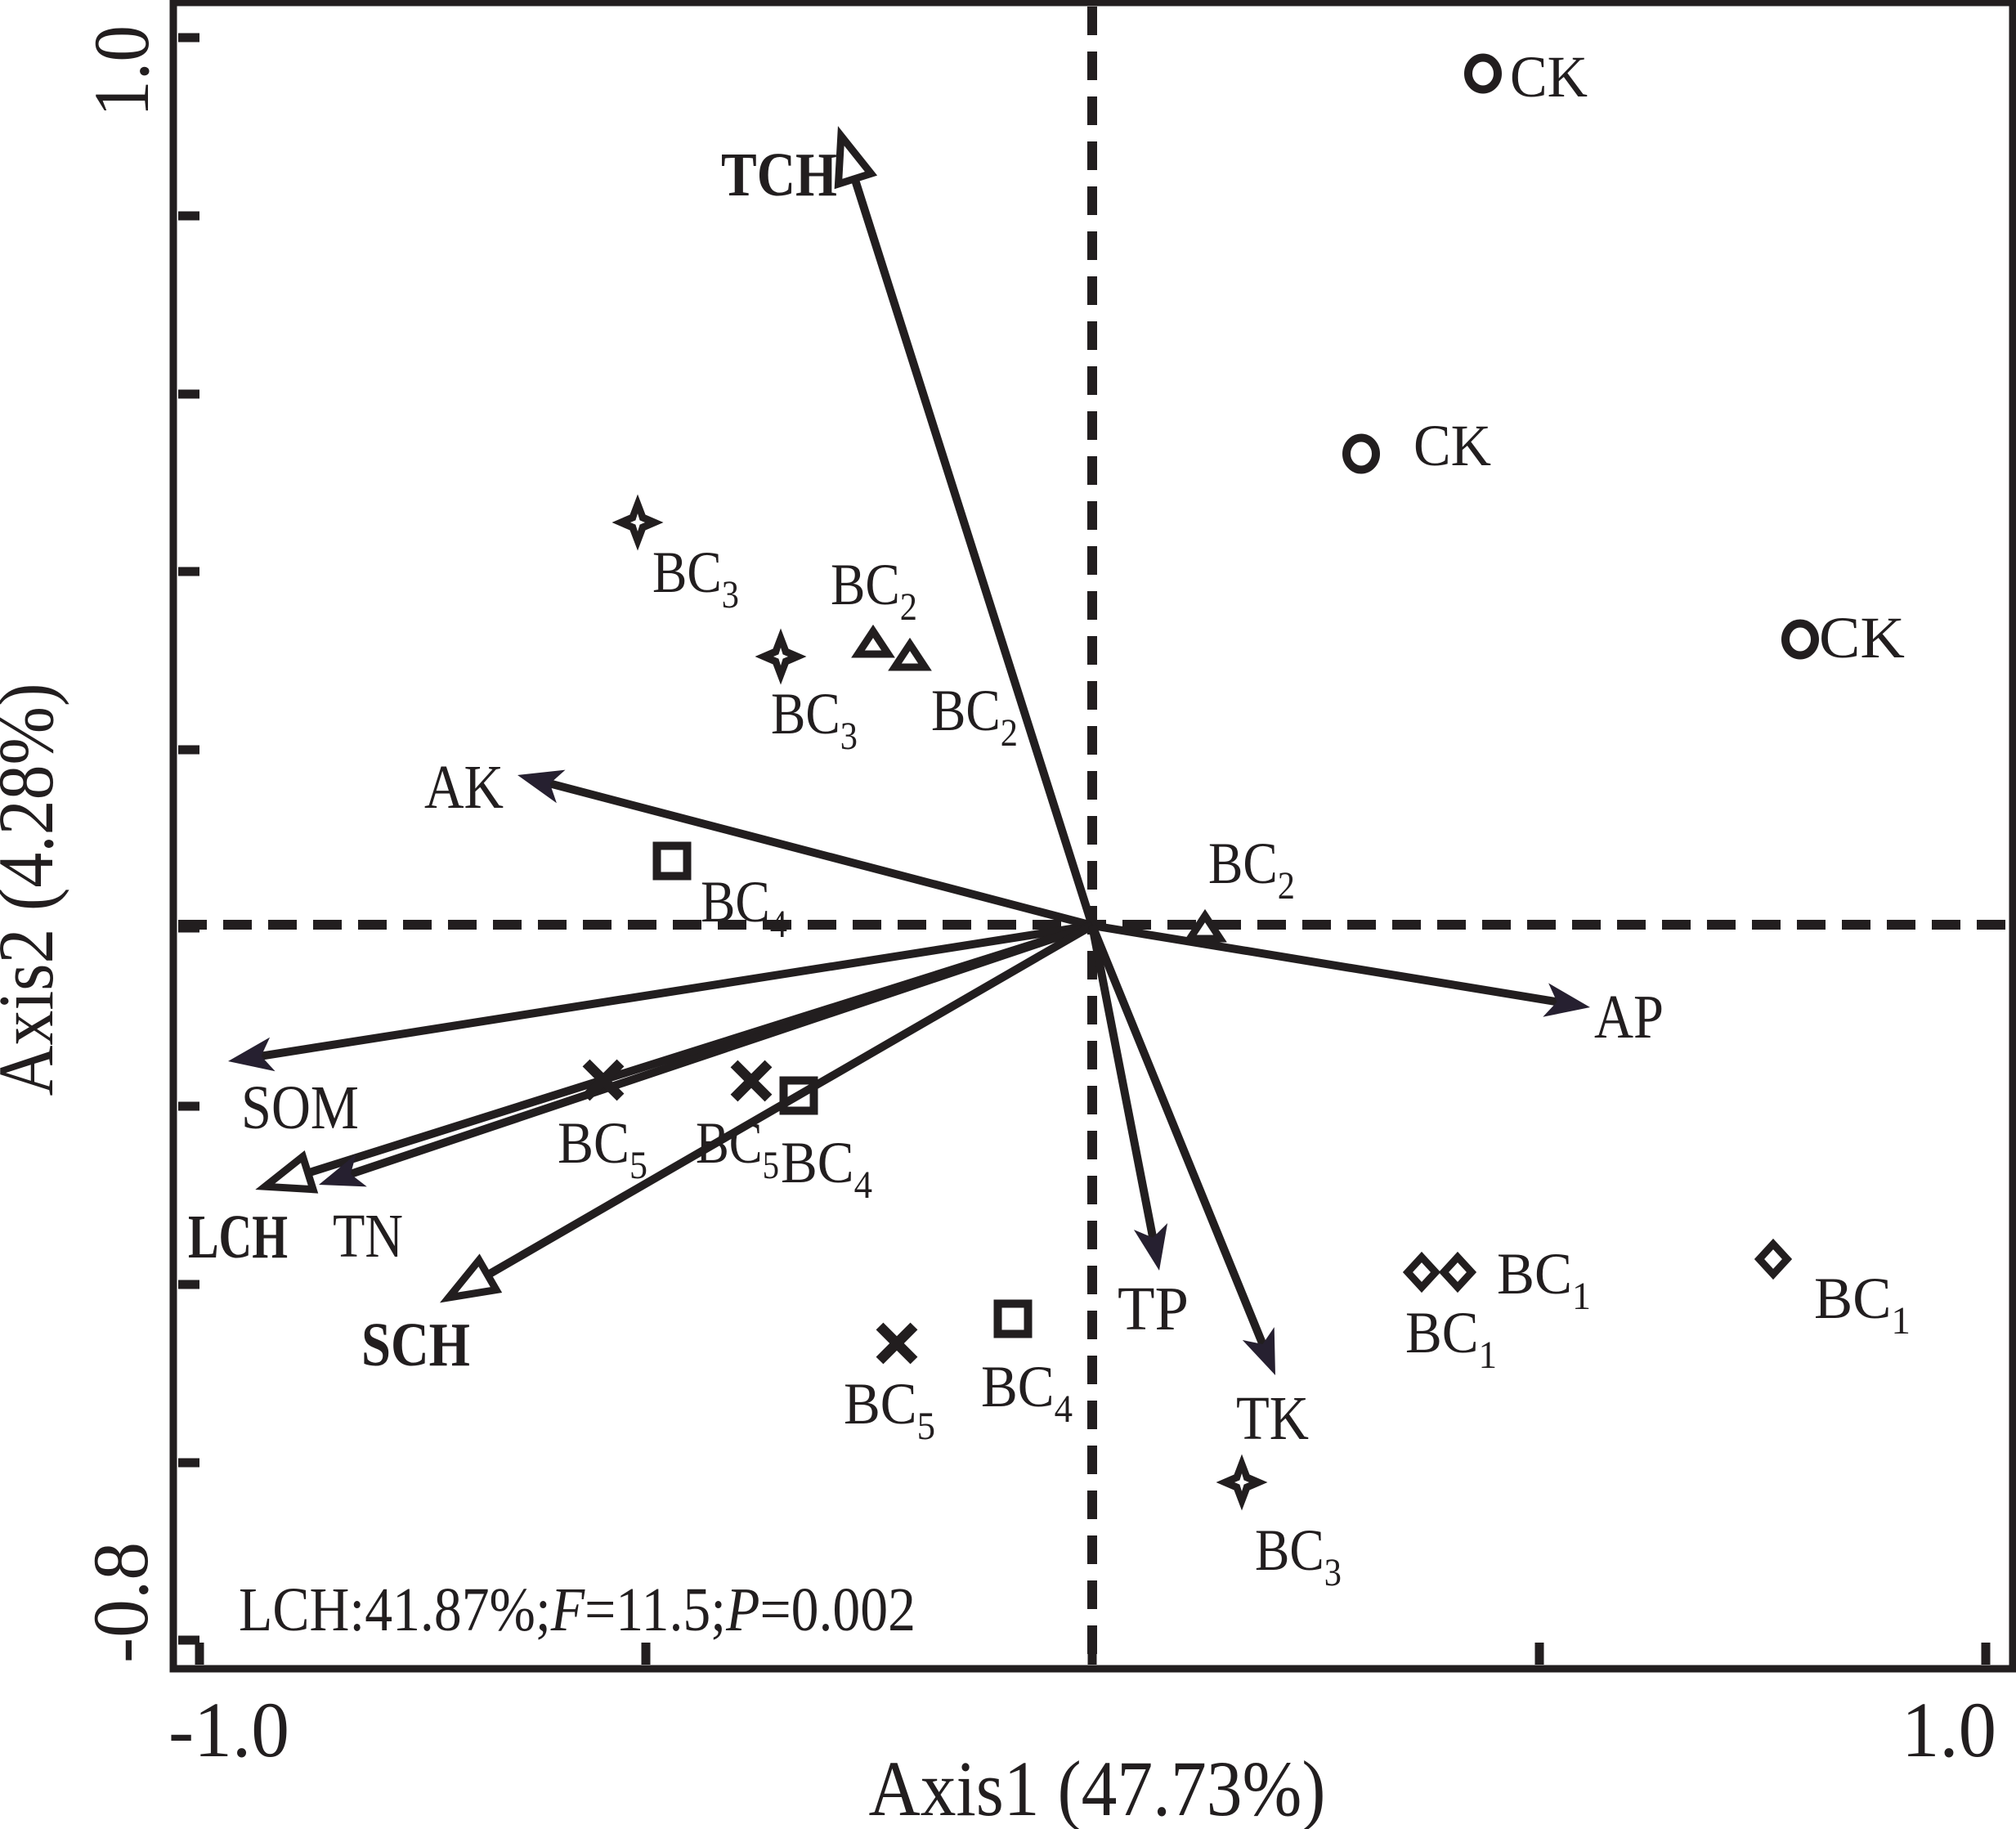 This screenshot has width=2016, height=1829. Describe the element at coordinates (121, 1602) in the screenshot. I see `svg-text: -0.8` at that location.